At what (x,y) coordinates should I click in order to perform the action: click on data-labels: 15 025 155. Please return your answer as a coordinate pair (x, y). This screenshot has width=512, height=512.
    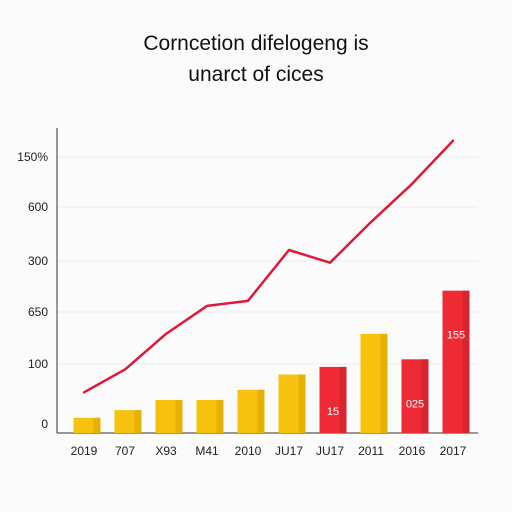
    Looking at the image, I should click on (396, 374).